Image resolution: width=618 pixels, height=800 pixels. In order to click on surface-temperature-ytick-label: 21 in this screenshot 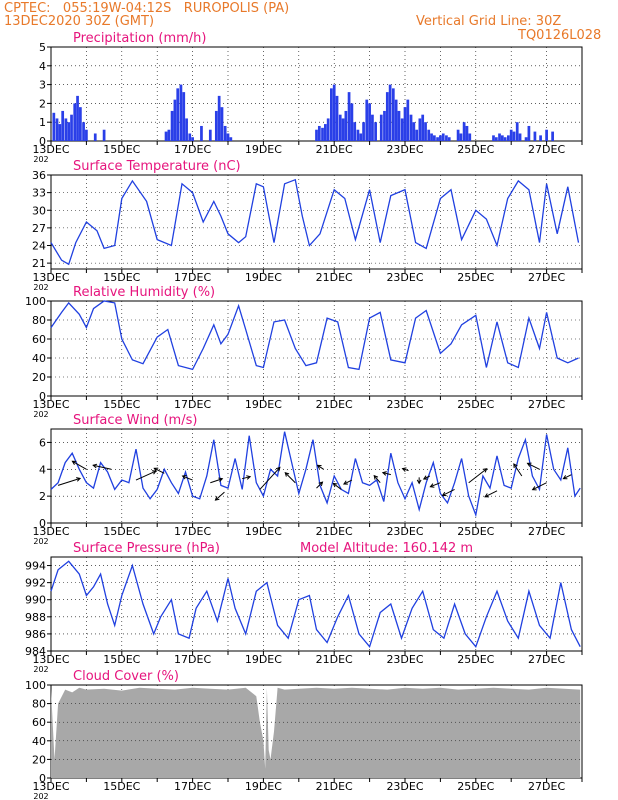, I will do `click(39, 263)`.